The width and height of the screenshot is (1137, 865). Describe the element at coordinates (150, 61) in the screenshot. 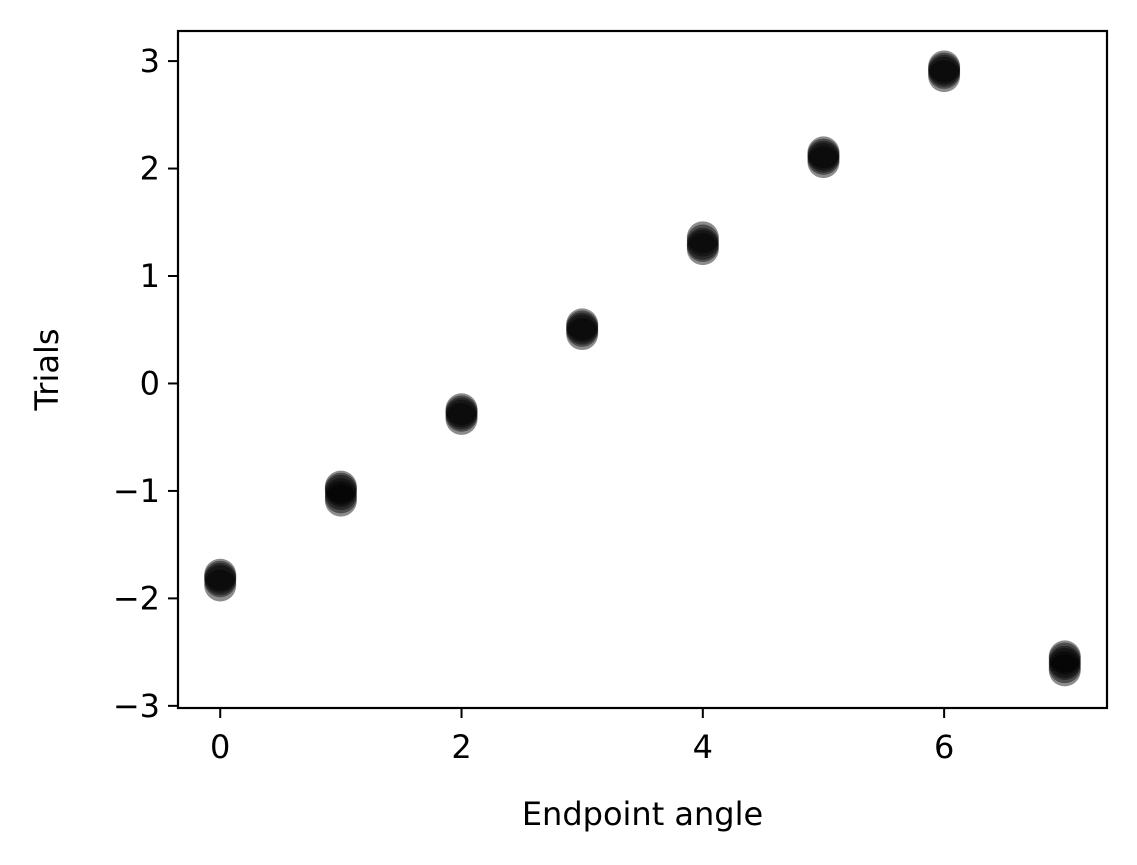

I see `y-tick-label: 3` at that location.